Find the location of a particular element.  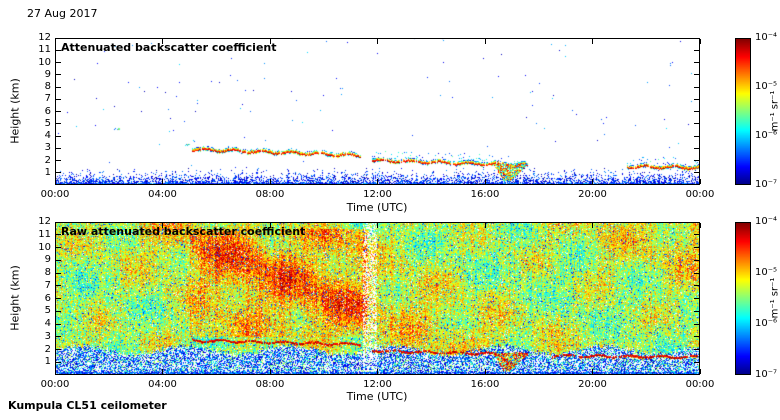

colorbar-unit-bottom: m⁻¹ sr⁻¹ is located at coordinates (774, 298).